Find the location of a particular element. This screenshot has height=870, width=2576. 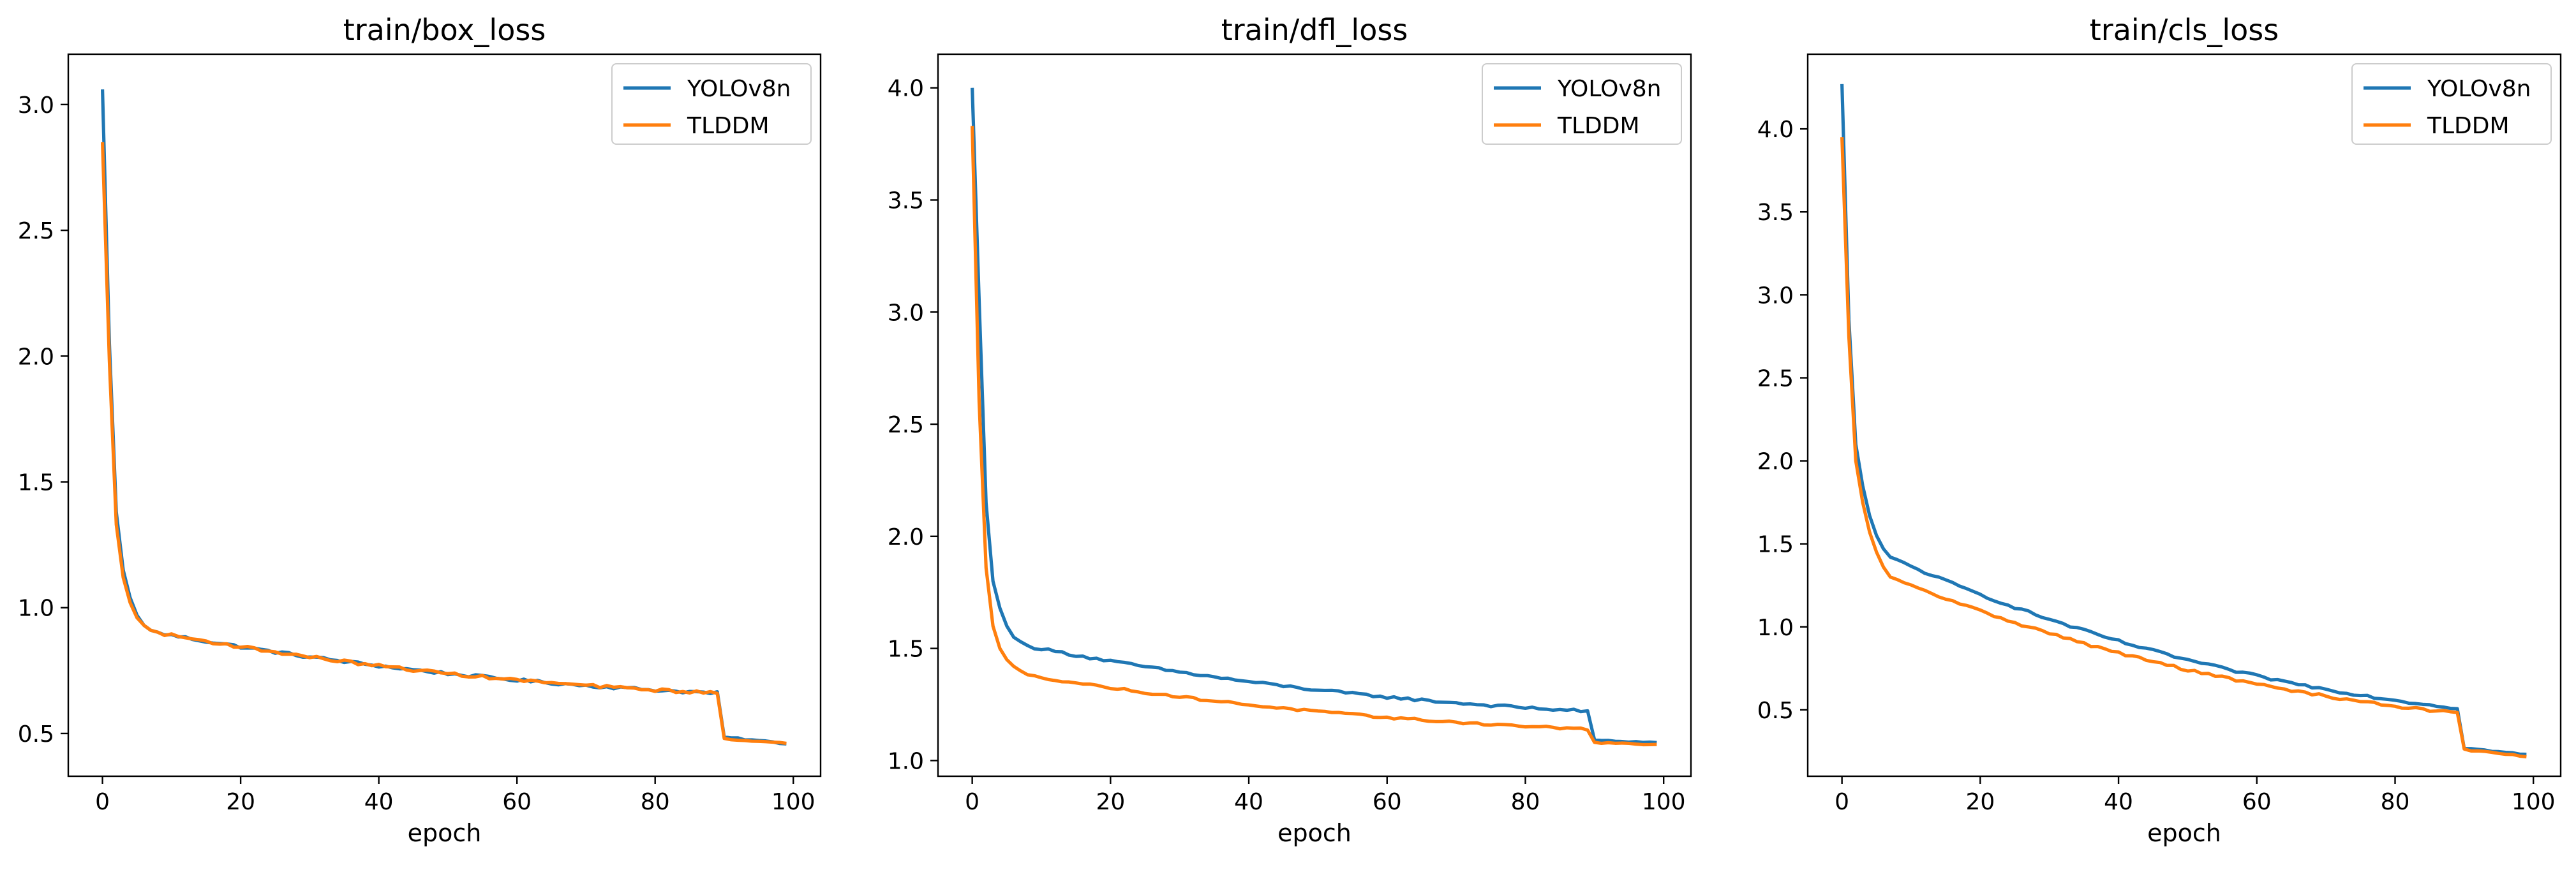

chart-title: train/dfl_loss is located at coordinates (1314, 30).